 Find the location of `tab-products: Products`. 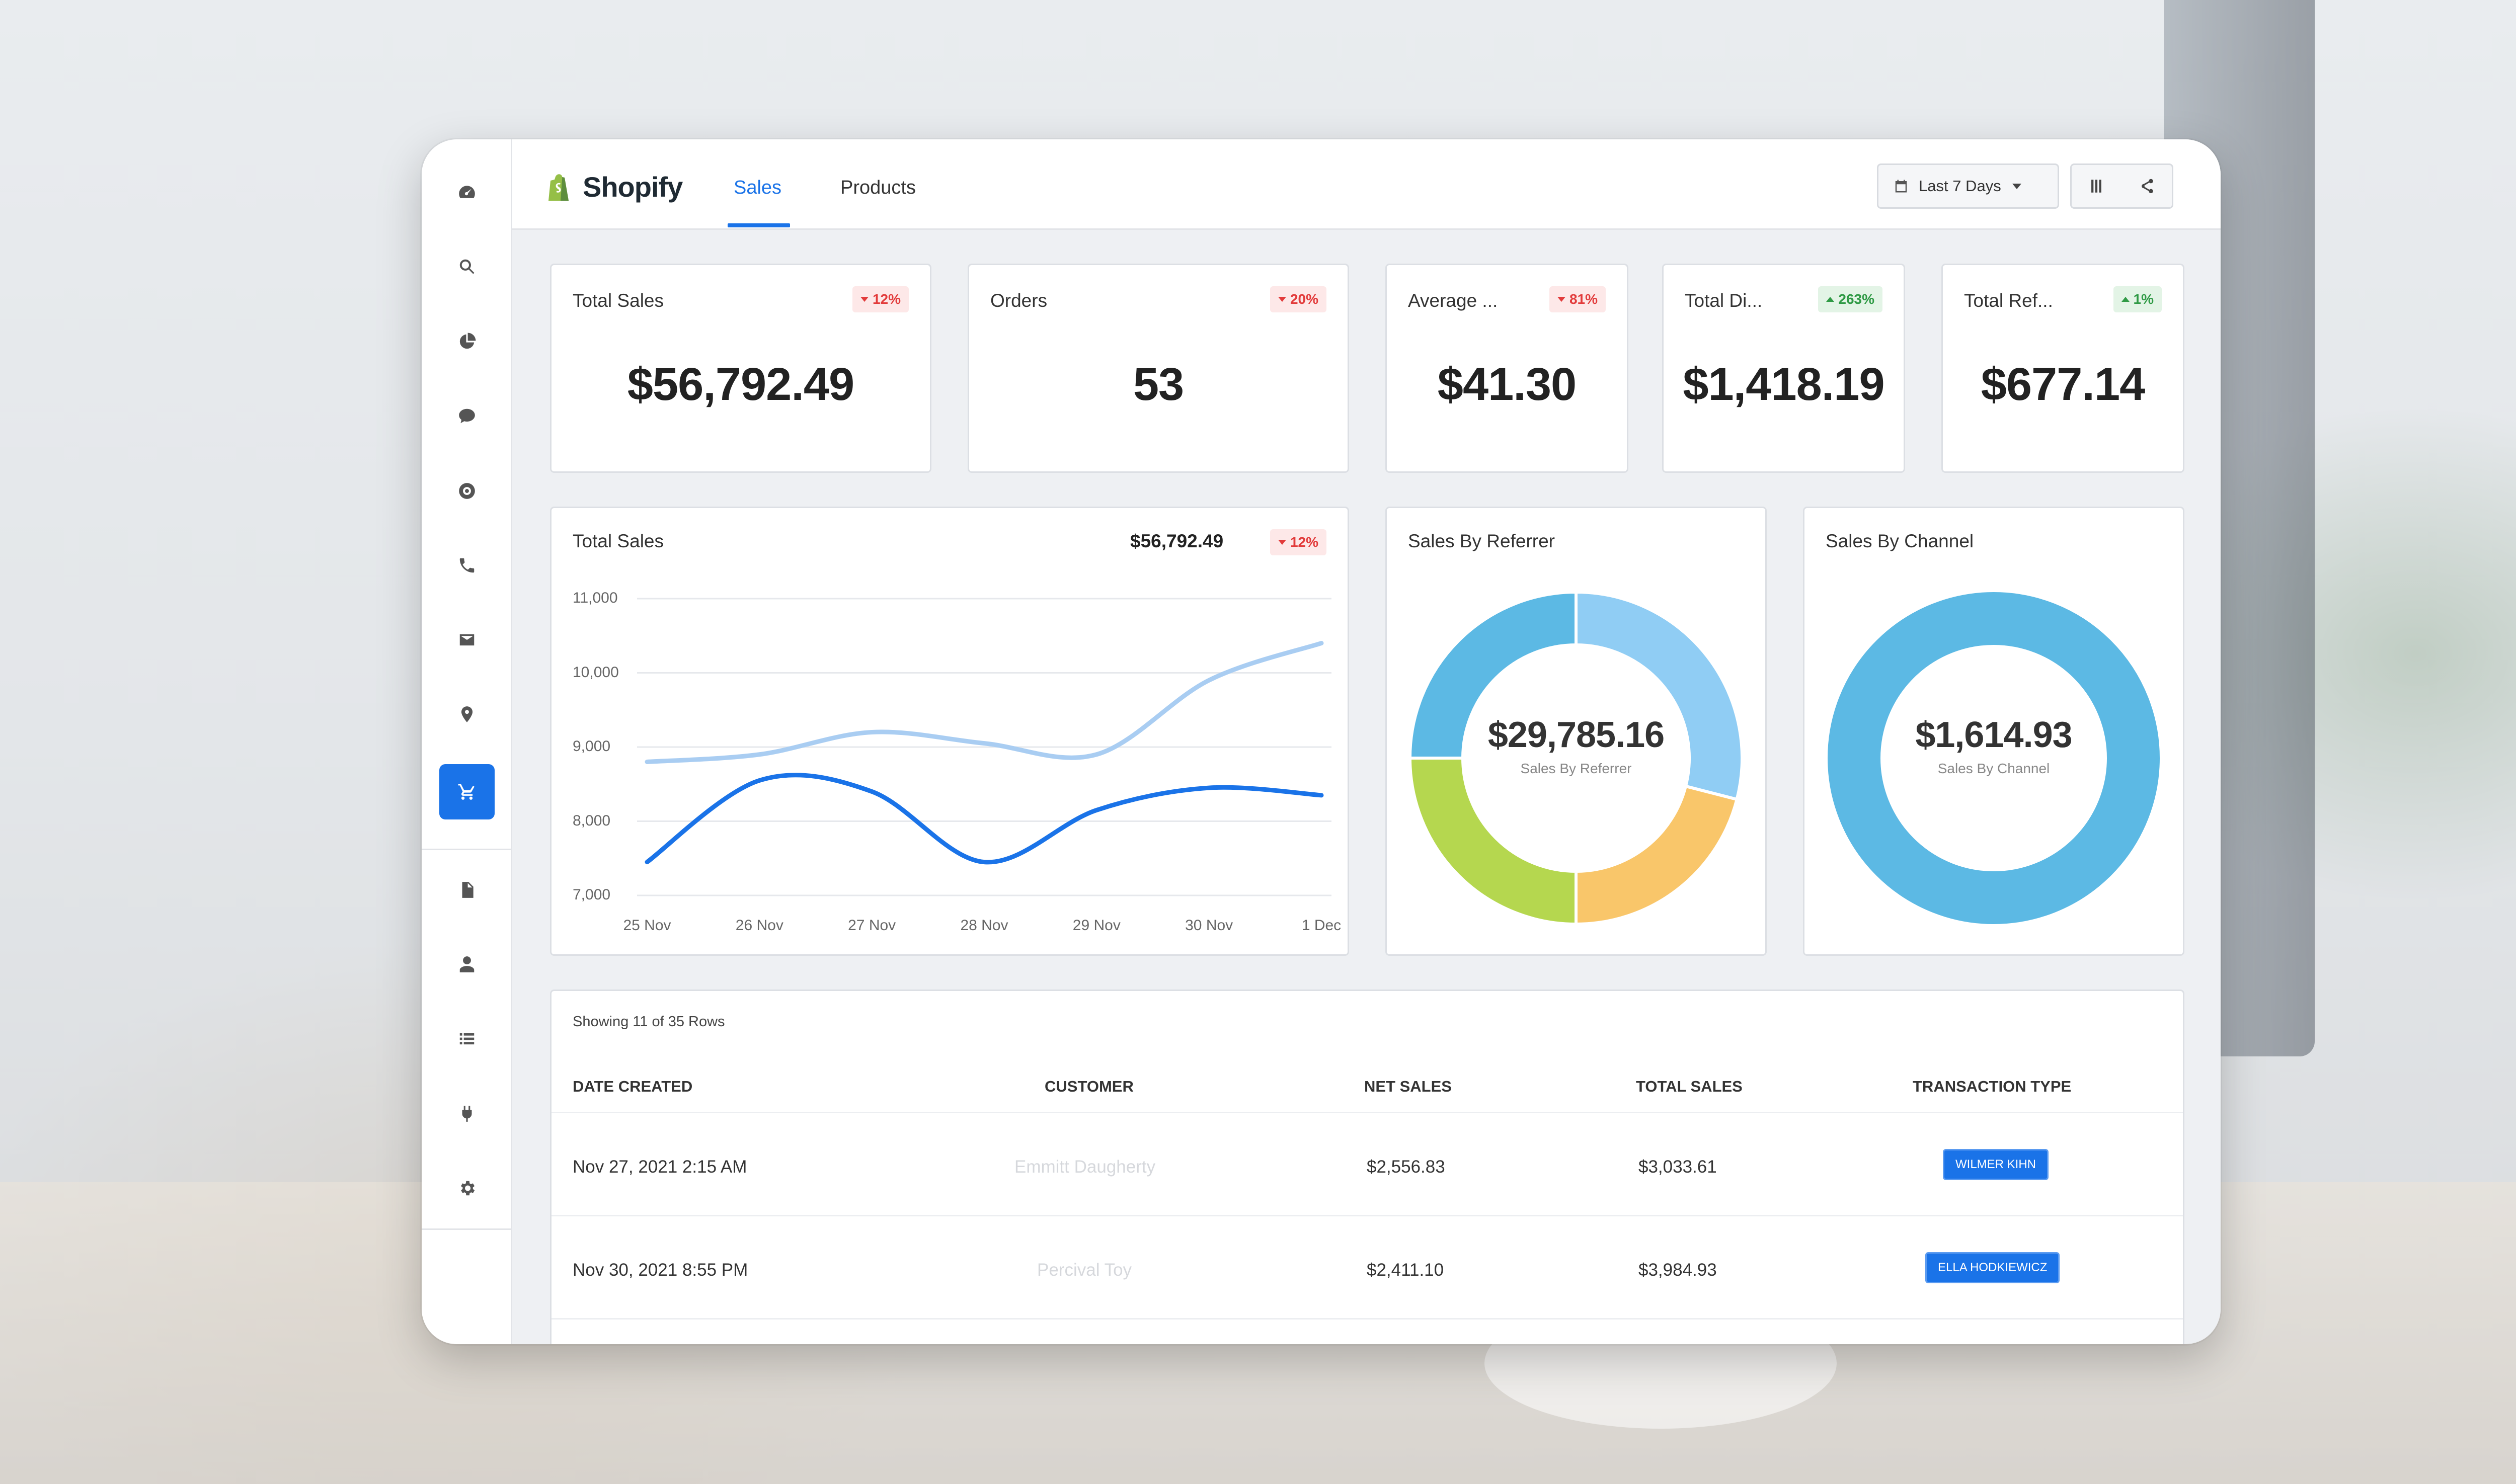

tab-products: Products is located at coordinates (878, 187).